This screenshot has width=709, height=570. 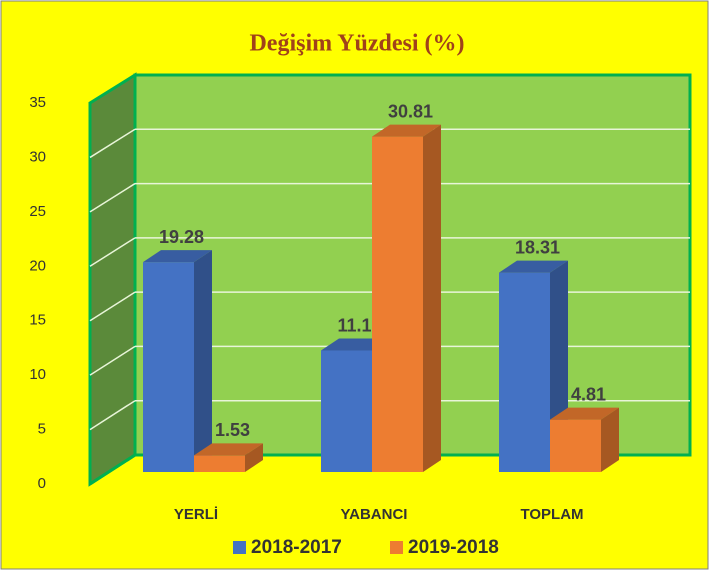 What do you see at coordinates (196, 514) in the screenshot?
I see `x-tick-label: YERLİ` at bounding box center [196, 514].